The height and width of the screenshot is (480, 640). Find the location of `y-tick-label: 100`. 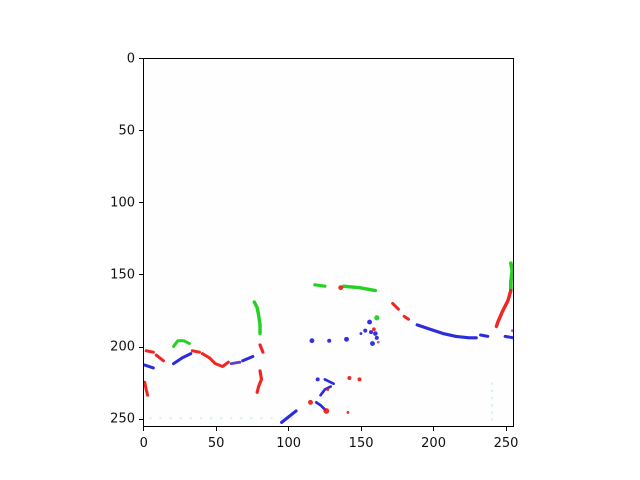

y-tick-label: 100 is located at coordinates (122, 203).